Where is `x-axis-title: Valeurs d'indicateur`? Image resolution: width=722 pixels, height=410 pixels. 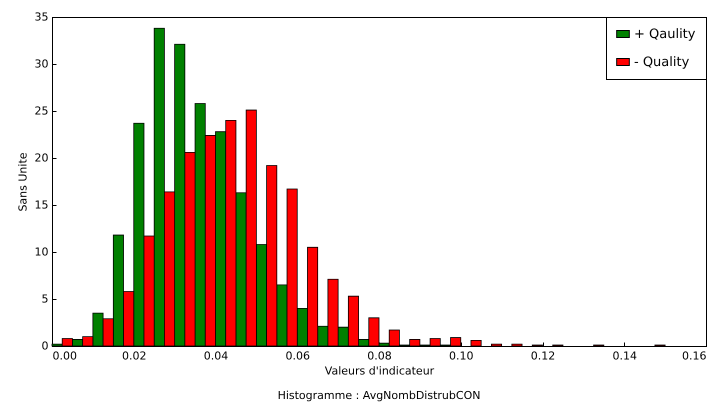 x-axis-title: Valeurs d'indicateur is located at coordinates (379, 371).